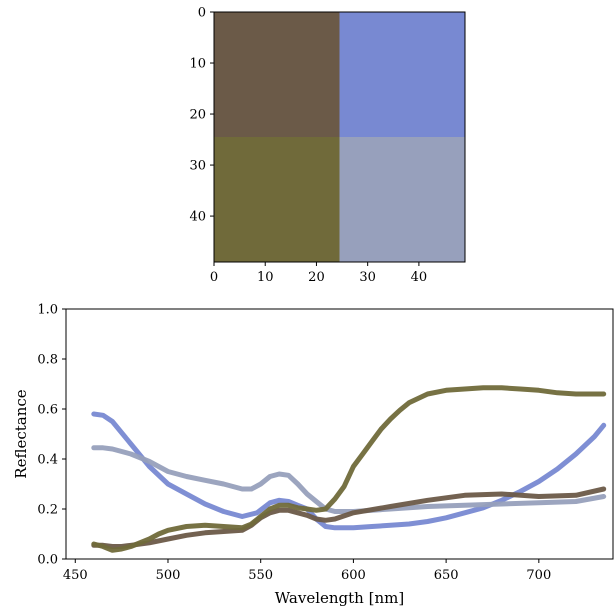 This screenshot has width=614, height=608. Describe the element at coordinates (47, 360) in the screenshot. I see `chart-y-tick-label: 0.8` at that location.